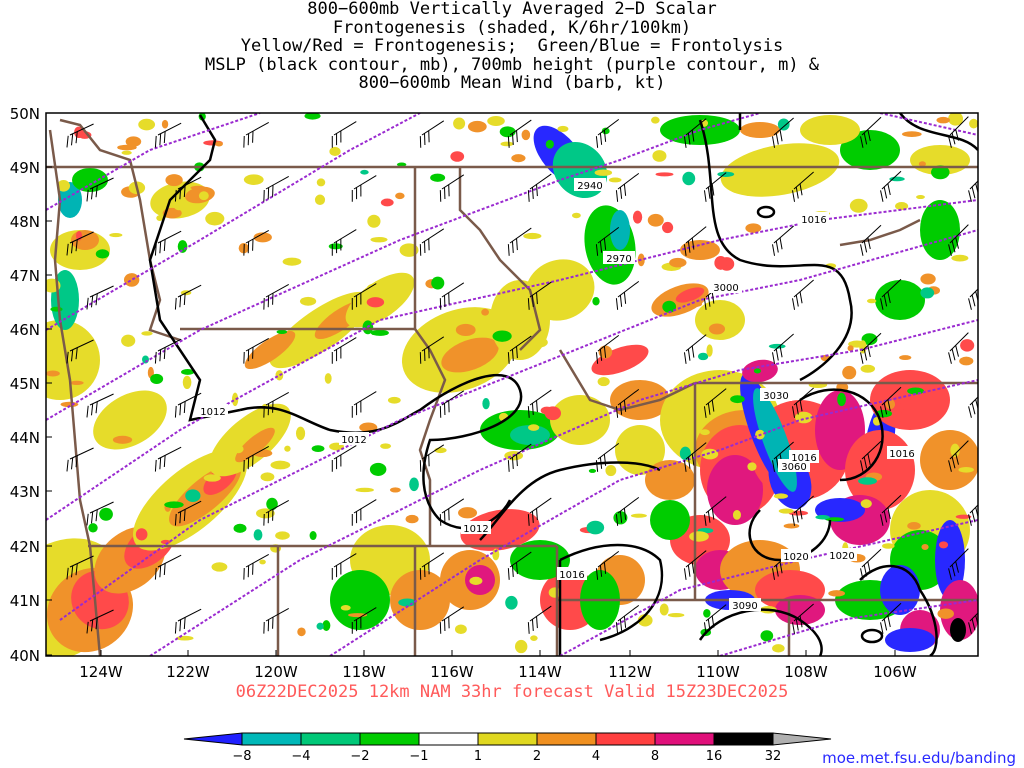 This screenshot has width=1024, height=768. What do you see at coordinates (793, 467) in the screenshot?
I see `height-contour-label: 3060` at bounding box center [793, 467].